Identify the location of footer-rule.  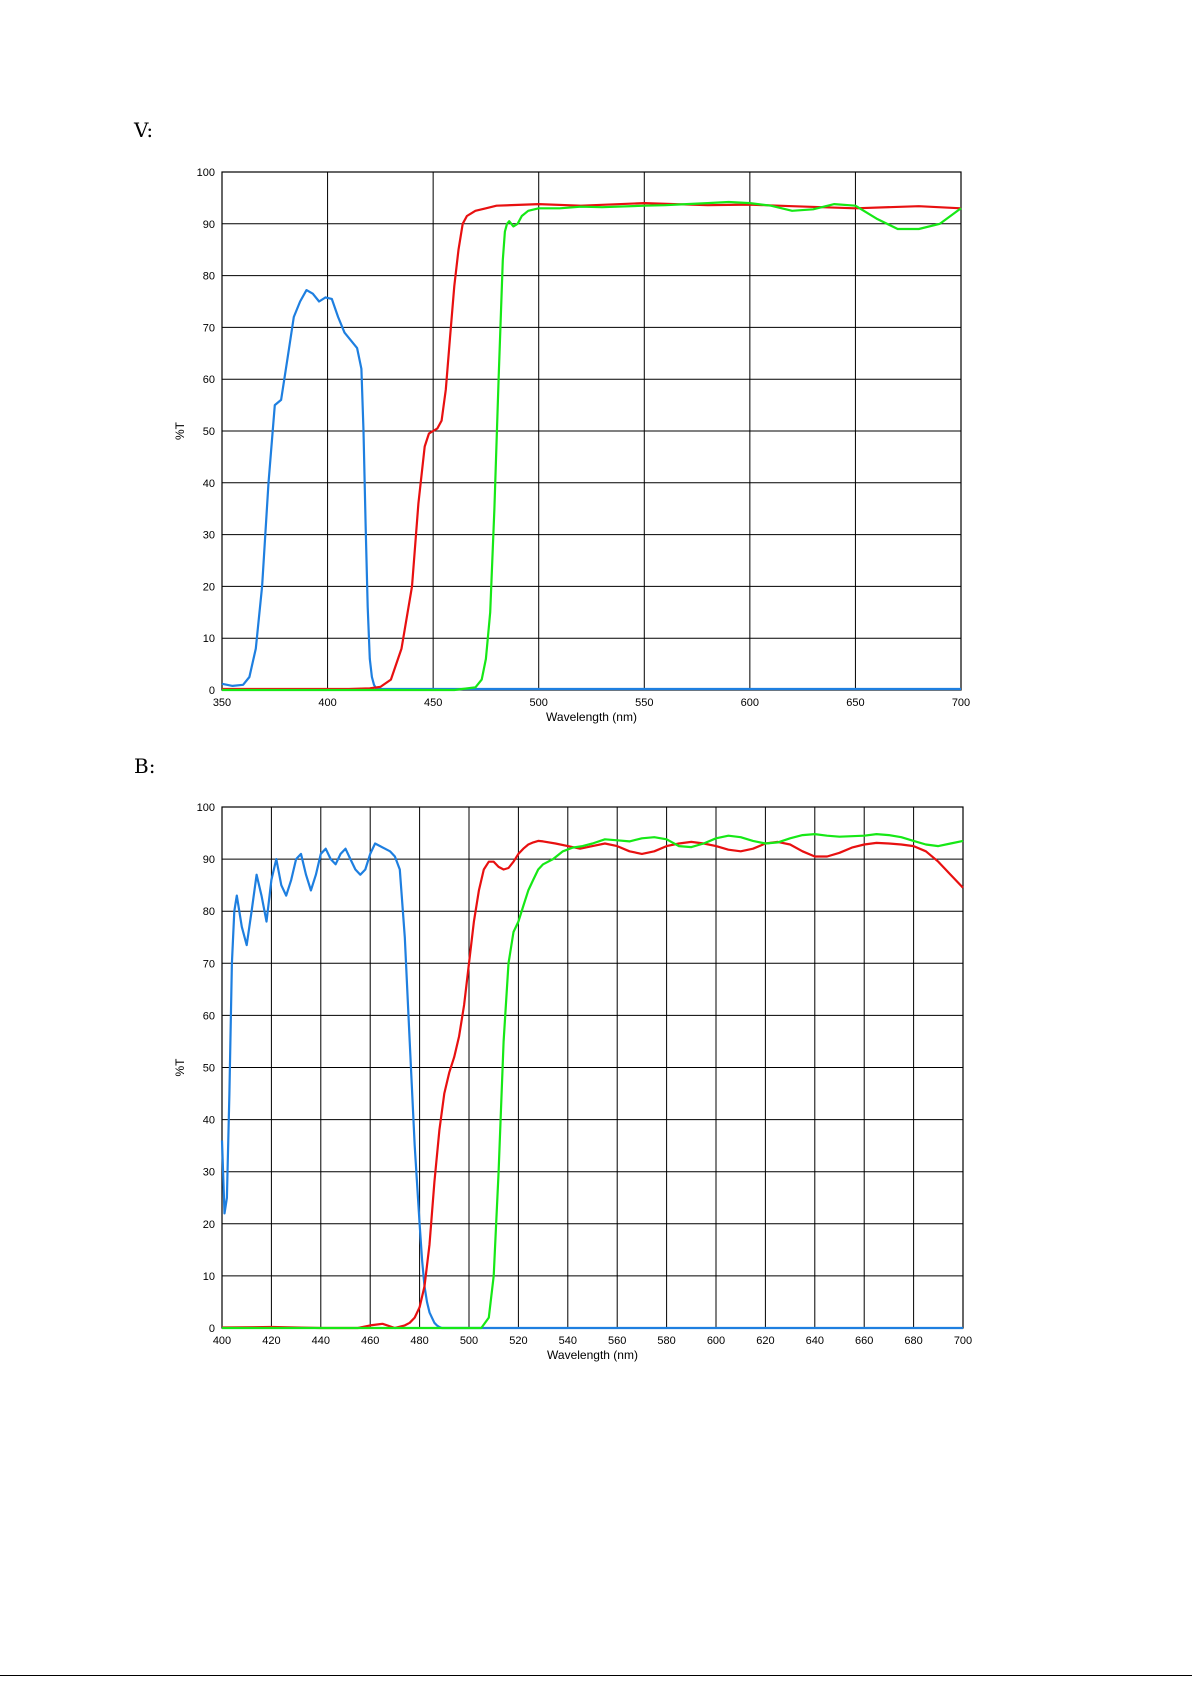
(596, 1675).